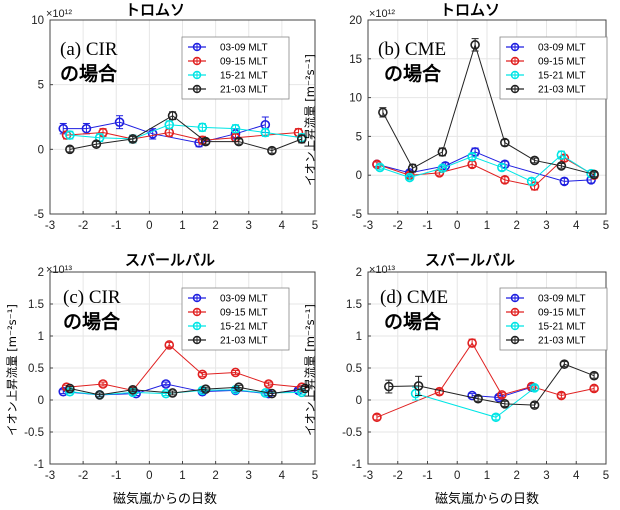 The height and width of the screenshot is (510, 620). Describe the element at coordinates (149, 476) in the screenshot. I see `x-tick-label: 0` at that location.